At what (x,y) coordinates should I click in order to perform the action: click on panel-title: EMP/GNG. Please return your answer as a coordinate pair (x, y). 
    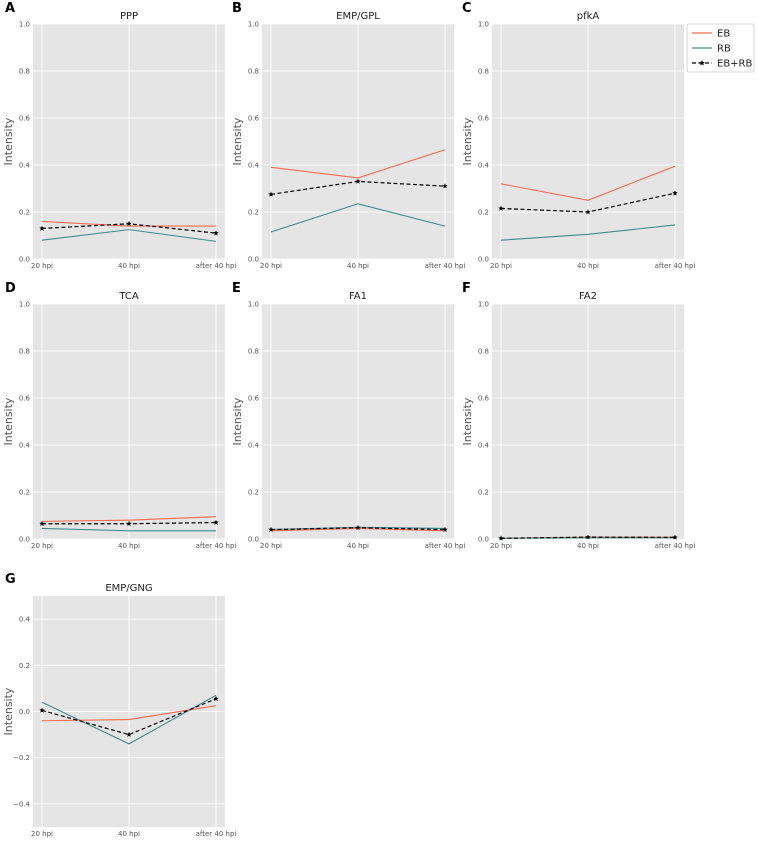
    Looking at the image, I should click on (128, 588).